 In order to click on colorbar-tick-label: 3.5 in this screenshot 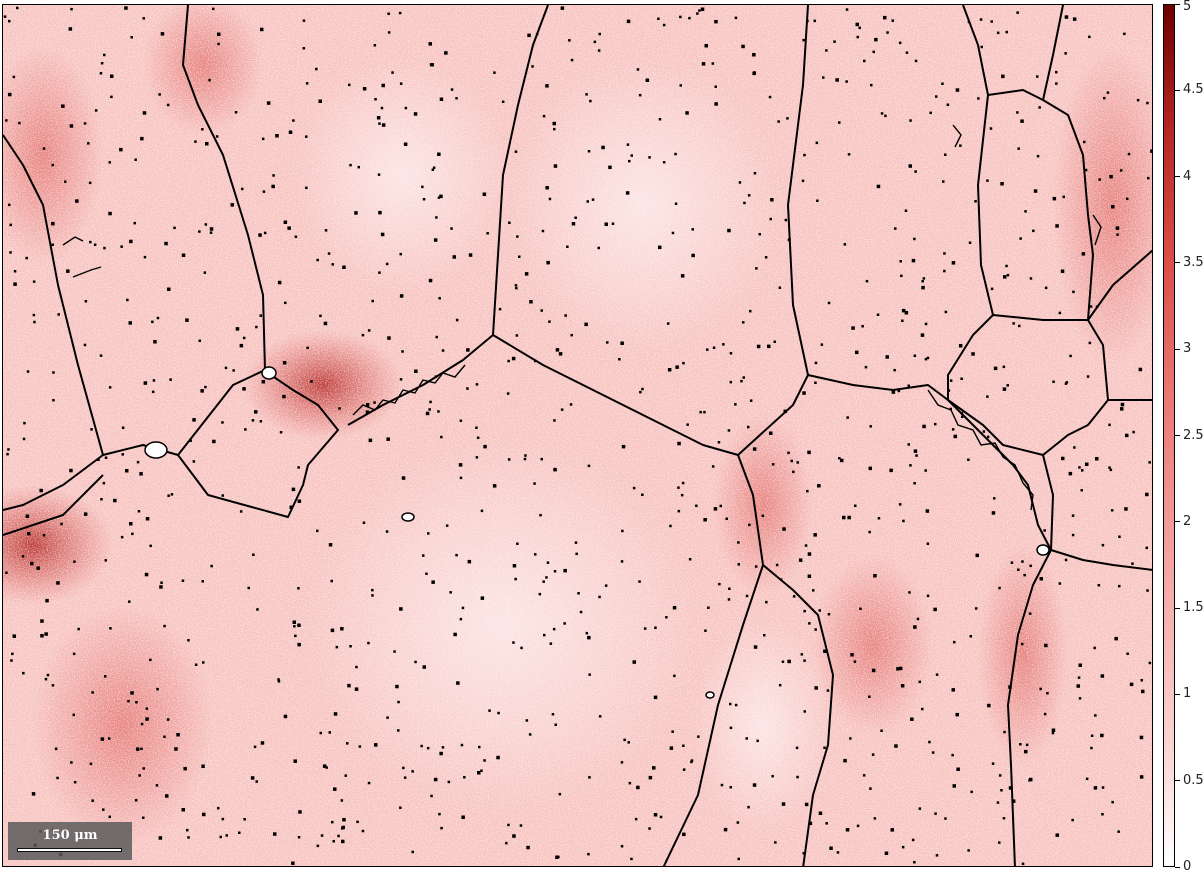, I will do `click(1193, 262)`.